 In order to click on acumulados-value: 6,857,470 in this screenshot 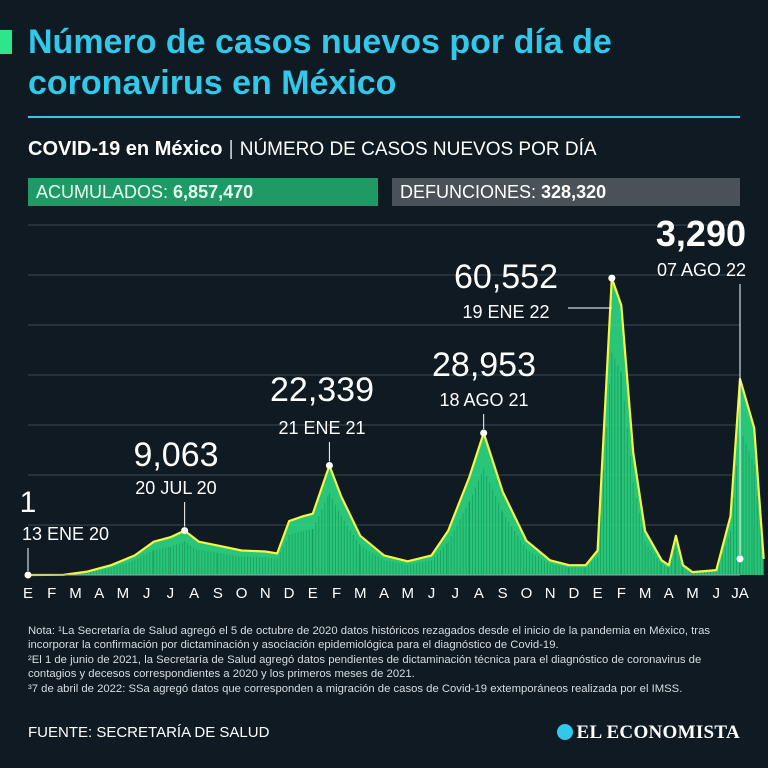, I will do `click(213, 192)`.